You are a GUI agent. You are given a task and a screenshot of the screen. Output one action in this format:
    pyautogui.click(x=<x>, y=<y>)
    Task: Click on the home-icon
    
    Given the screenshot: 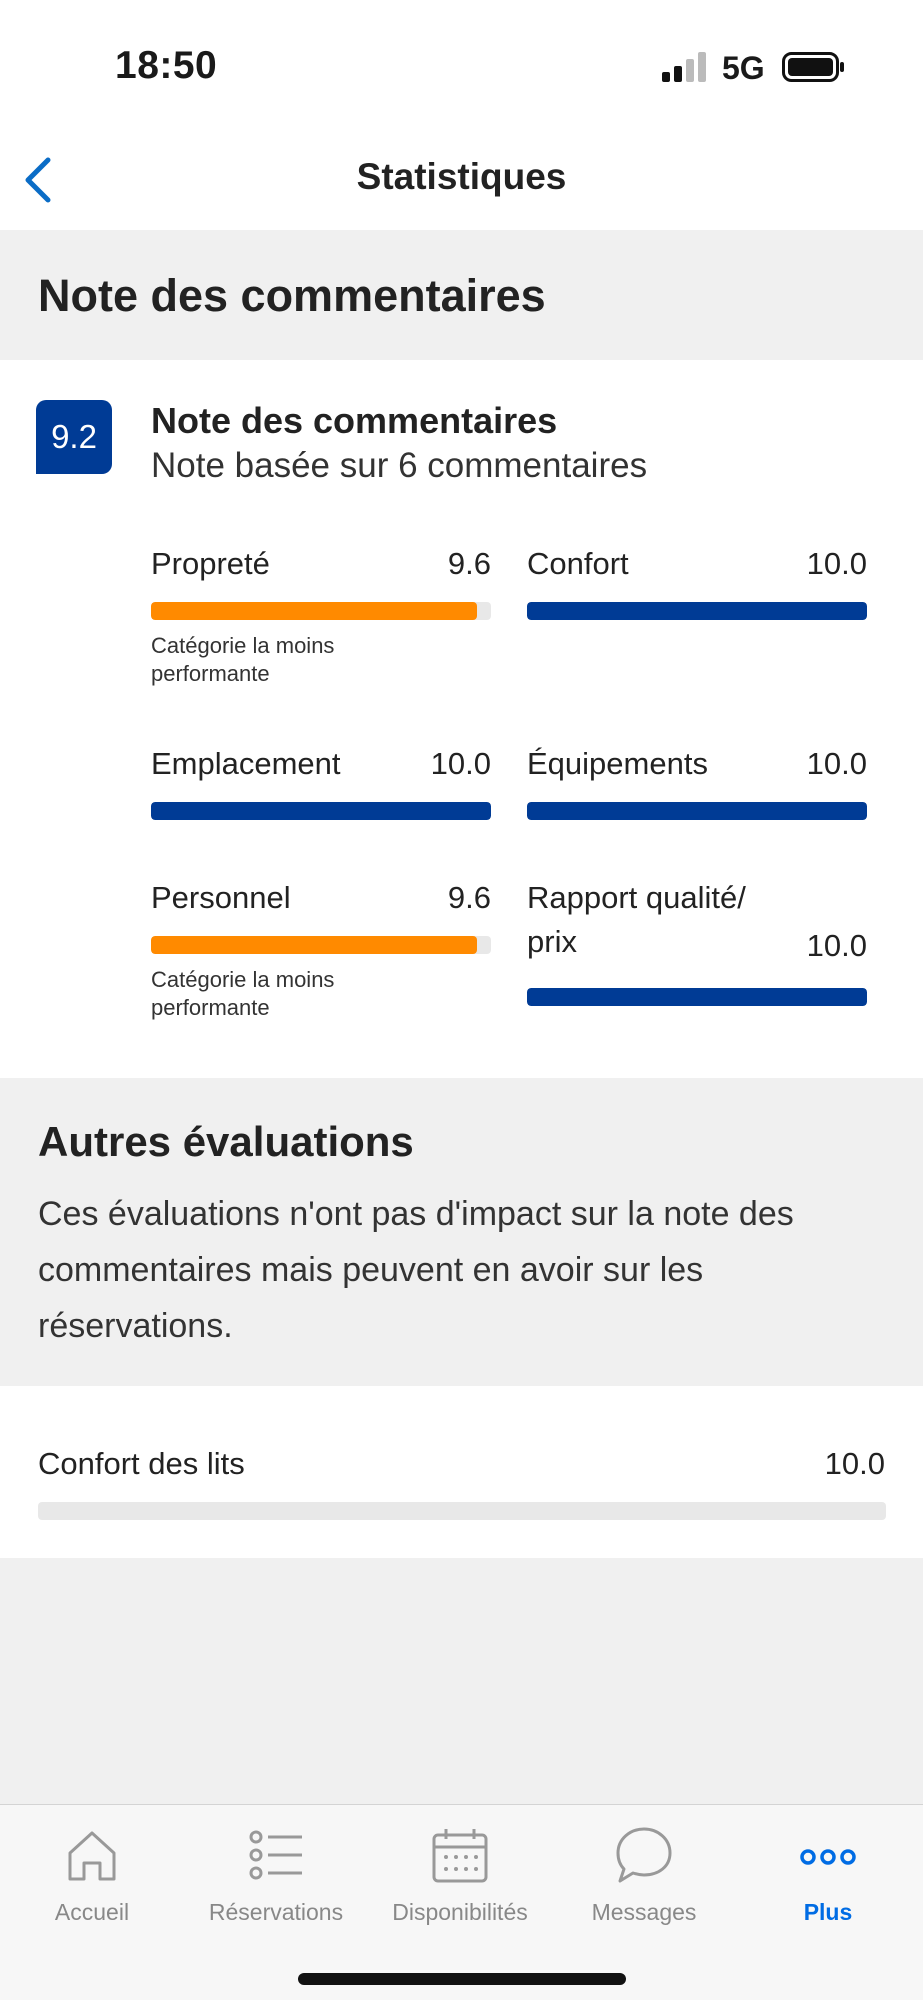 What is the action you would take?
    pyautogui.click(x=92, y=1856)
    